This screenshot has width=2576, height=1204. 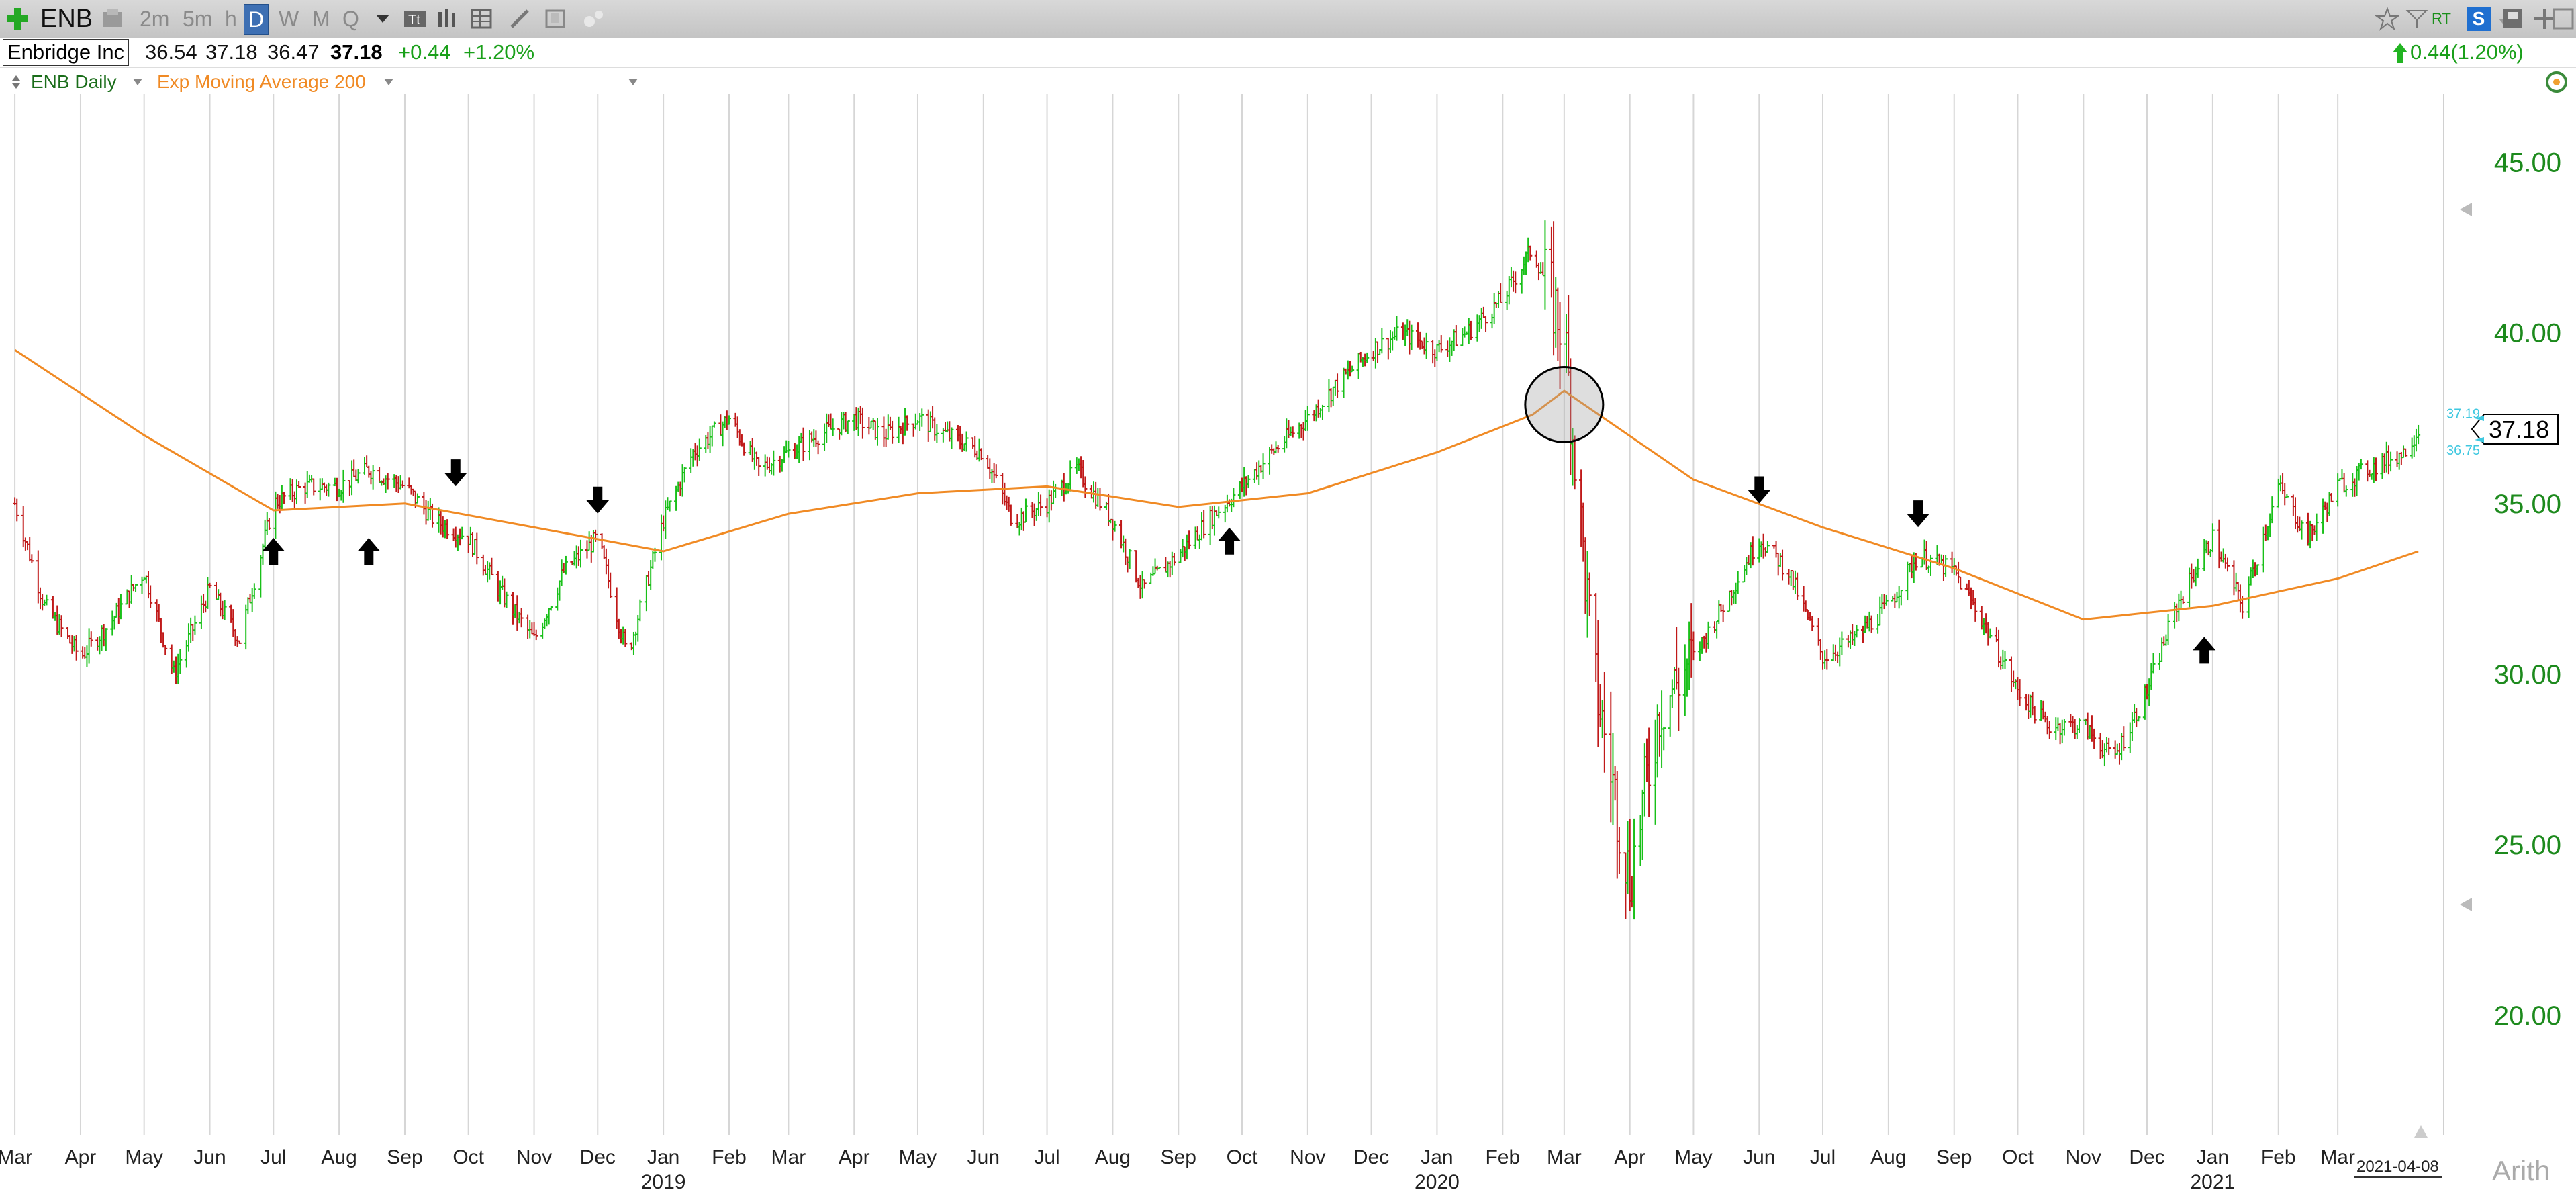 What do you see at coordinates (289, 19) in the screenshot?
I see `timeframe-w: W` at bounding box center [289, 19].